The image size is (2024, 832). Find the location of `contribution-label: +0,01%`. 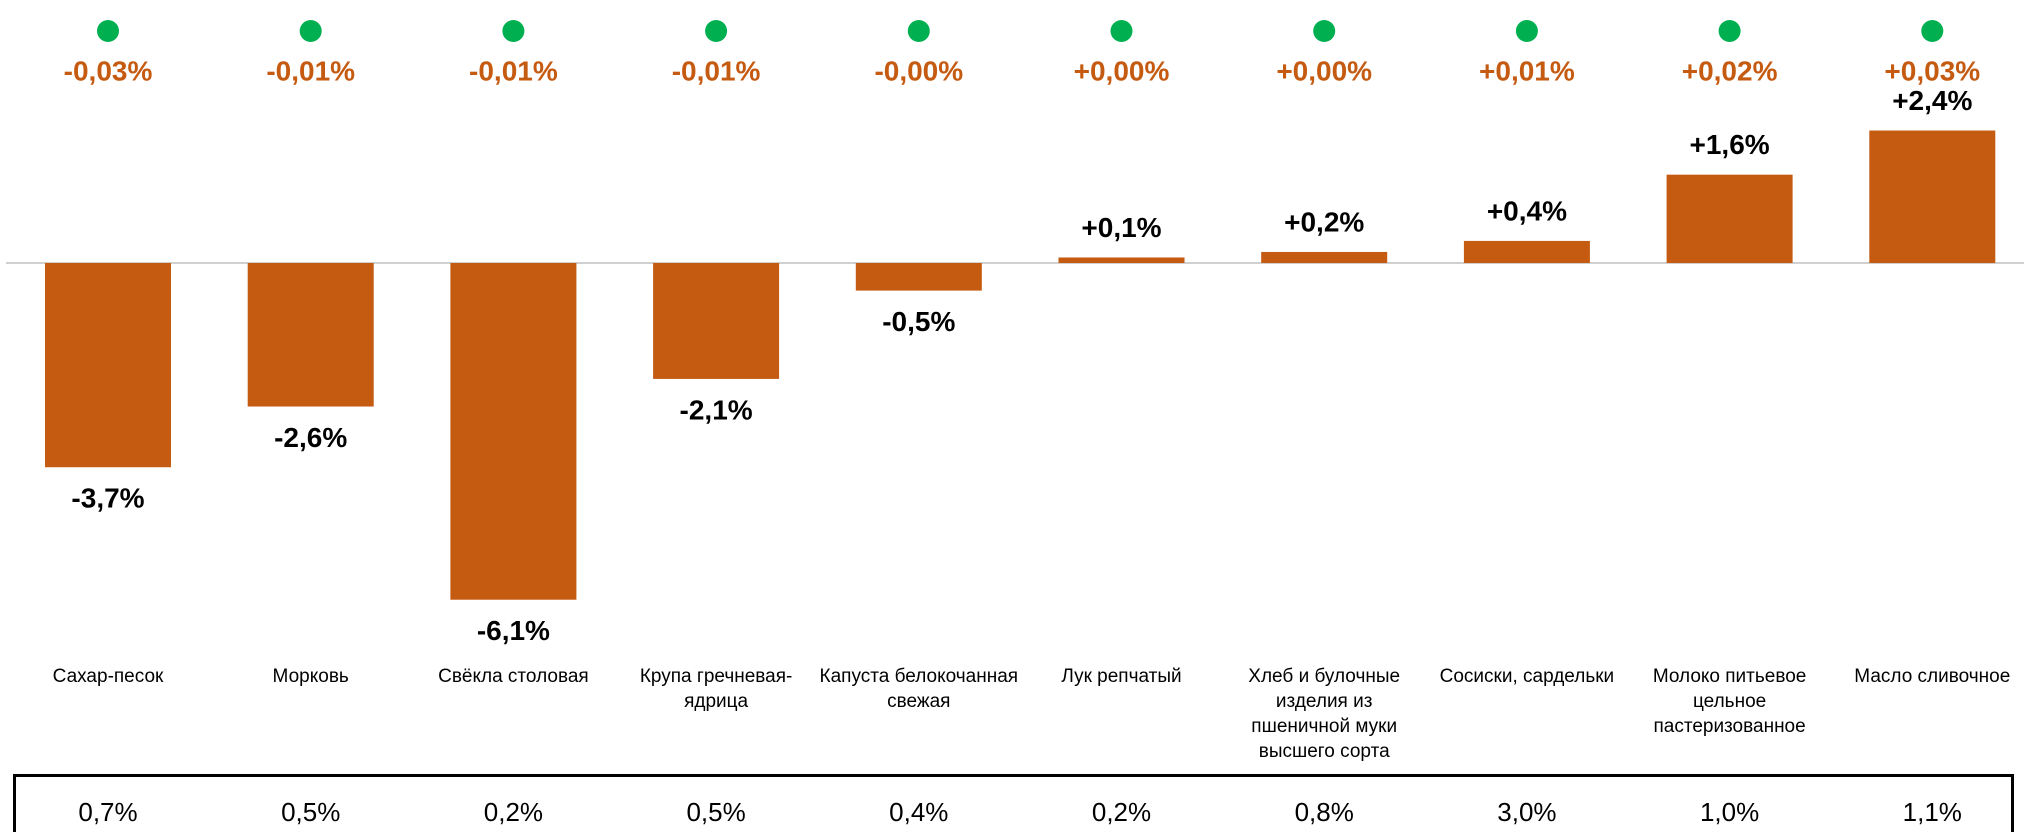

contribution-label: +0,01% is located at coordinates (1527, 70).